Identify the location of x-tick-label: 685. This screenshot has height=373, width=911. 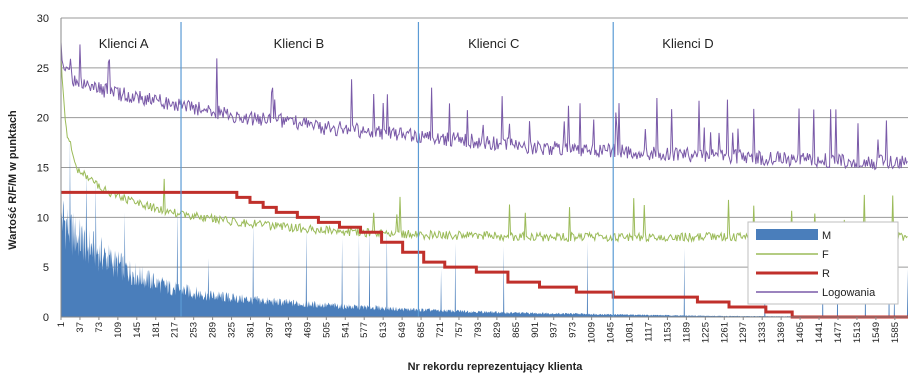
(421, 330).